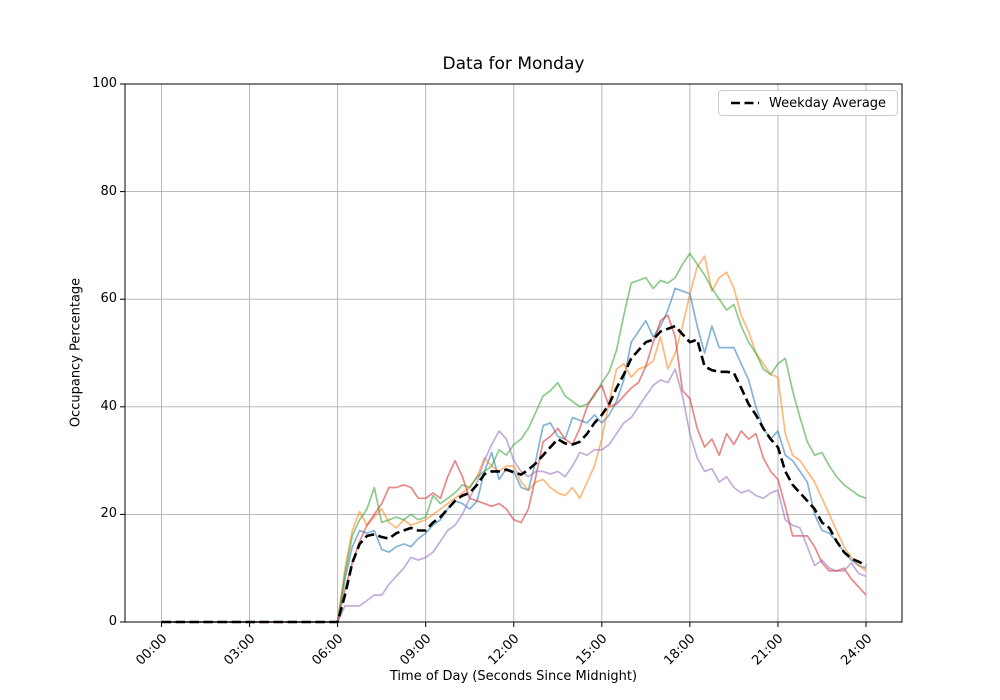  Describe the element at coordinates (828, 103) in the screenshot. I see `legend-label: Weekday Average` at that location.